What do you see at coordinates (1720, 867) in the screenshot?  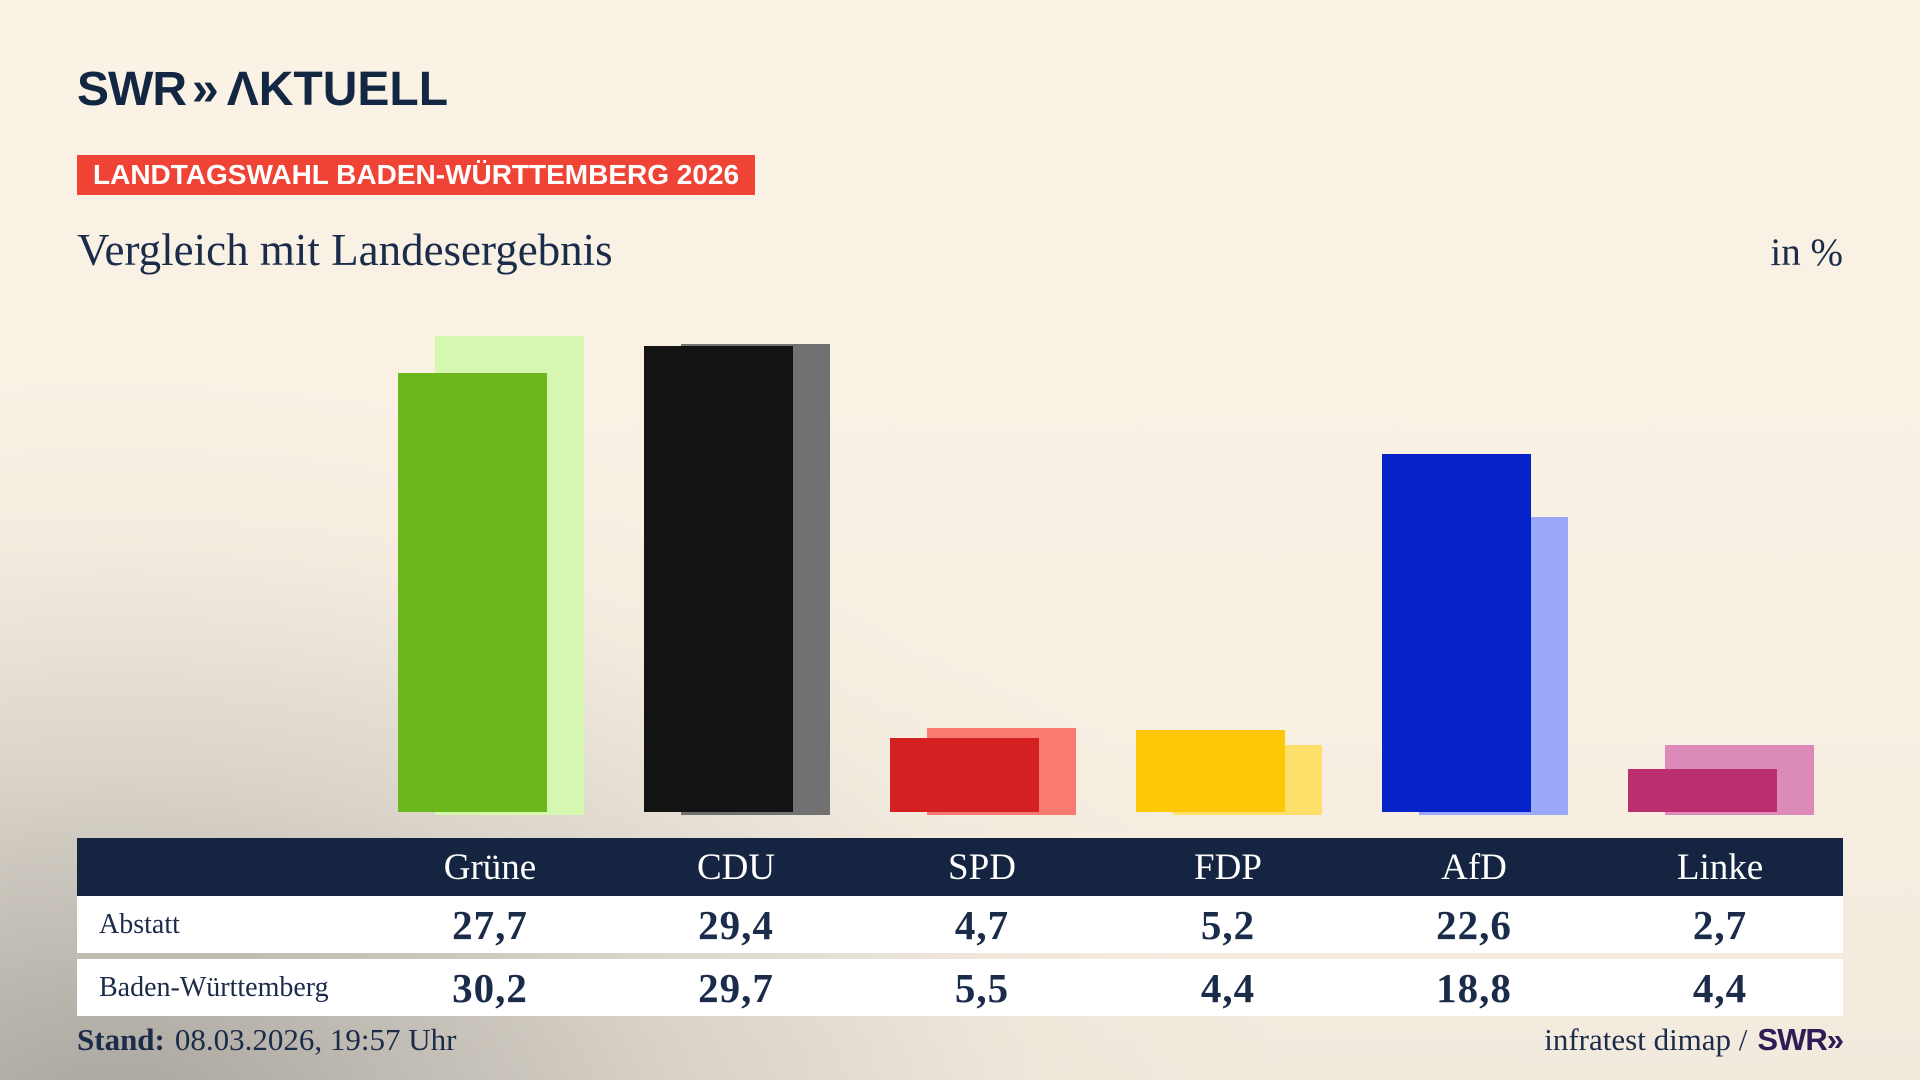 I see `column-header-linke: Linke` at bounding box center [1720, 867].